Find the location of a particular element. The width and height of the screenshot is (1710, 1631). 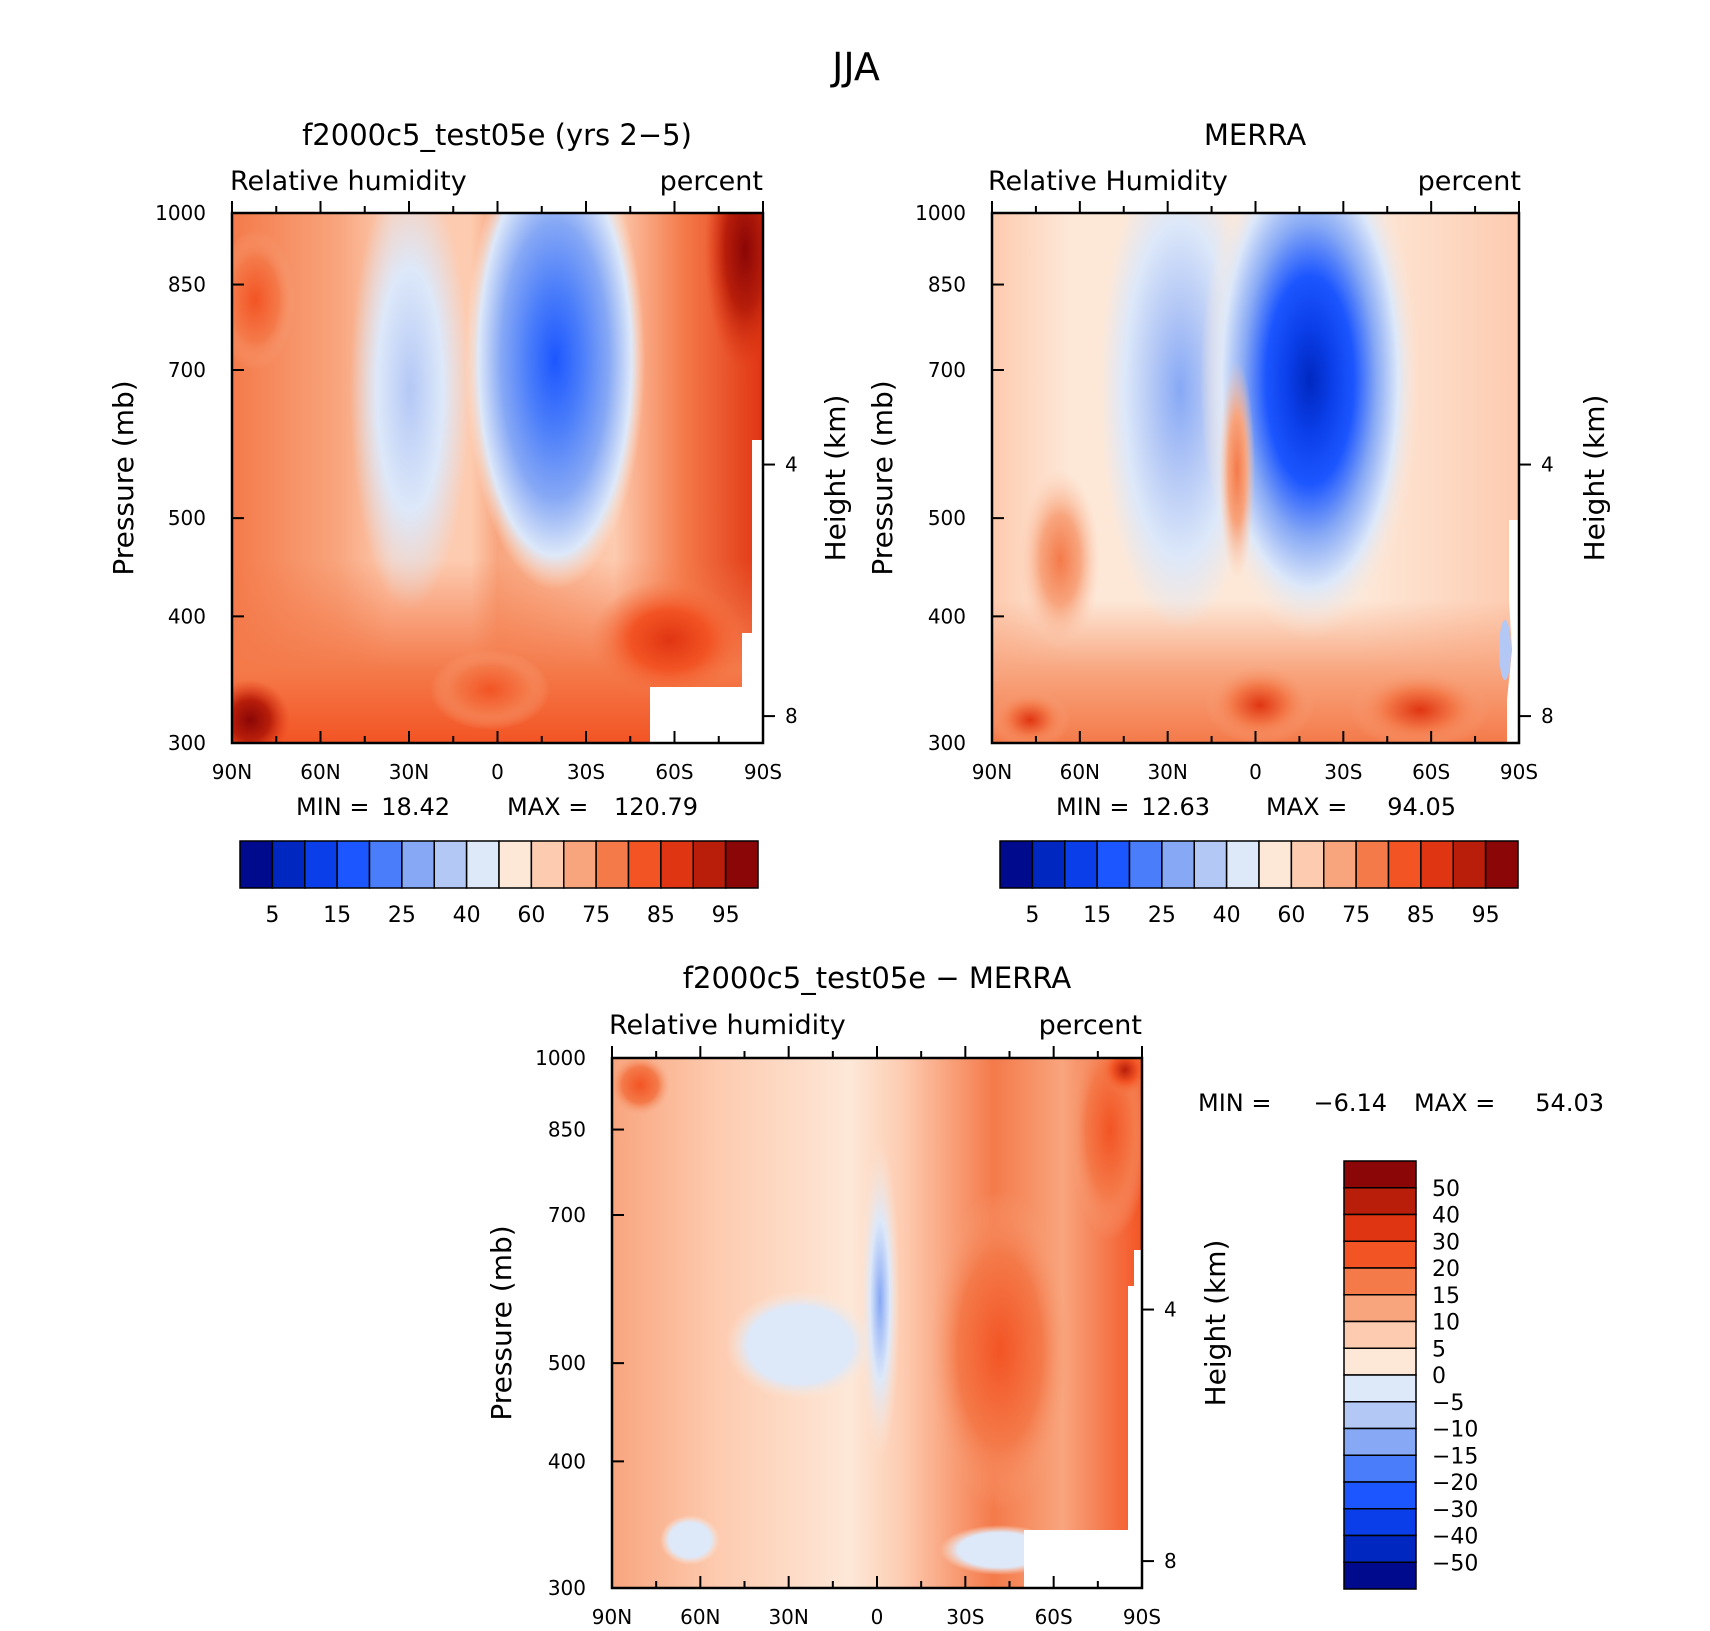

panel-merra-field is located at coordinates (1255, 478).